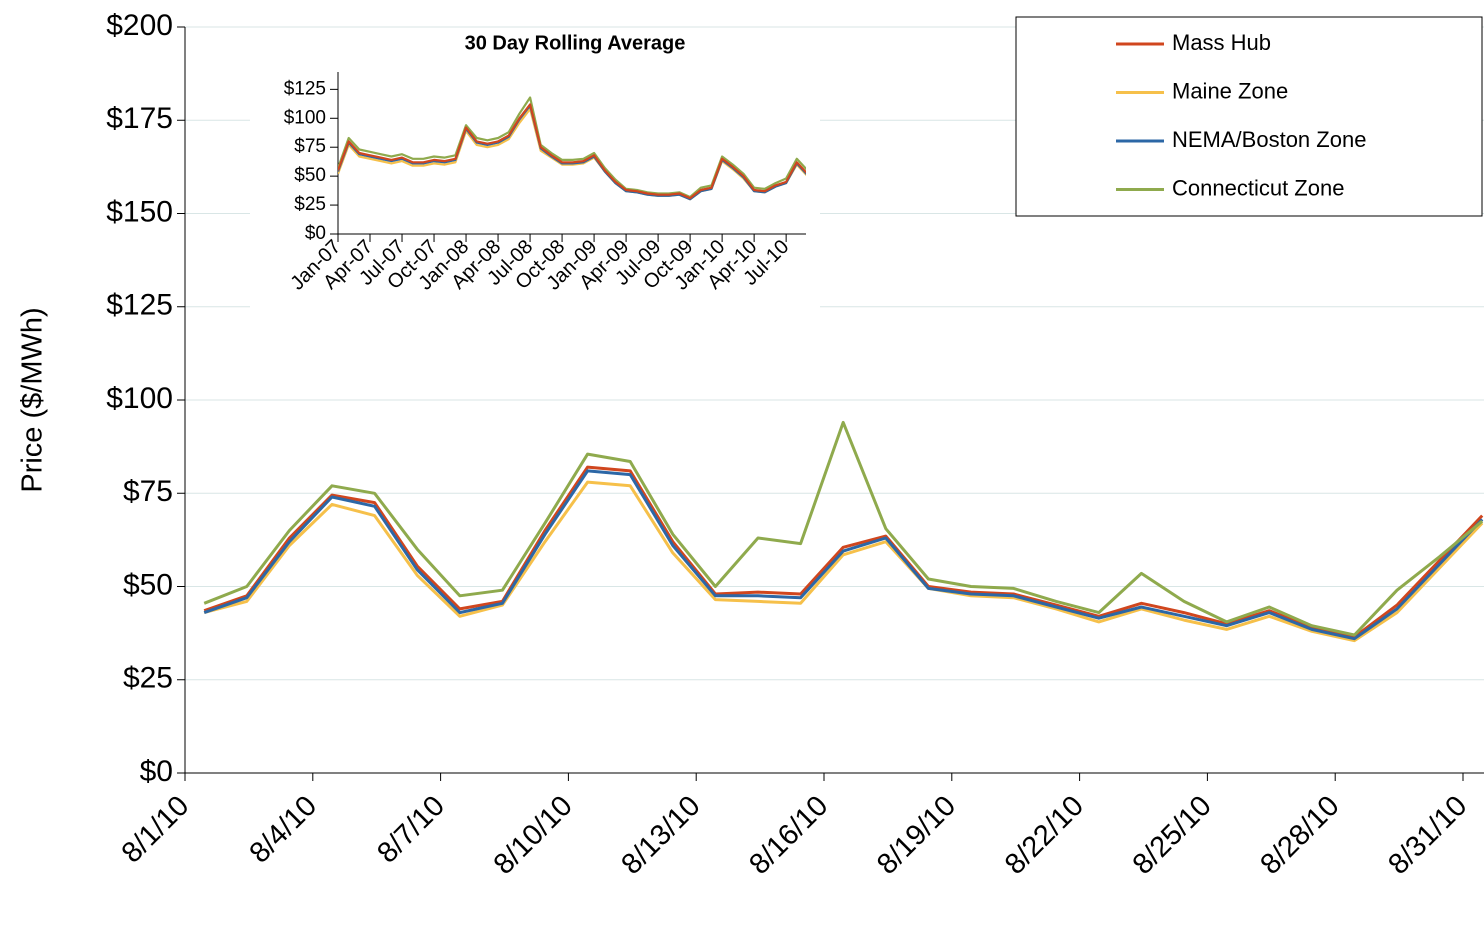  I want to click on legend-label: NEMA/Boston Zone, so click(1269, 139).